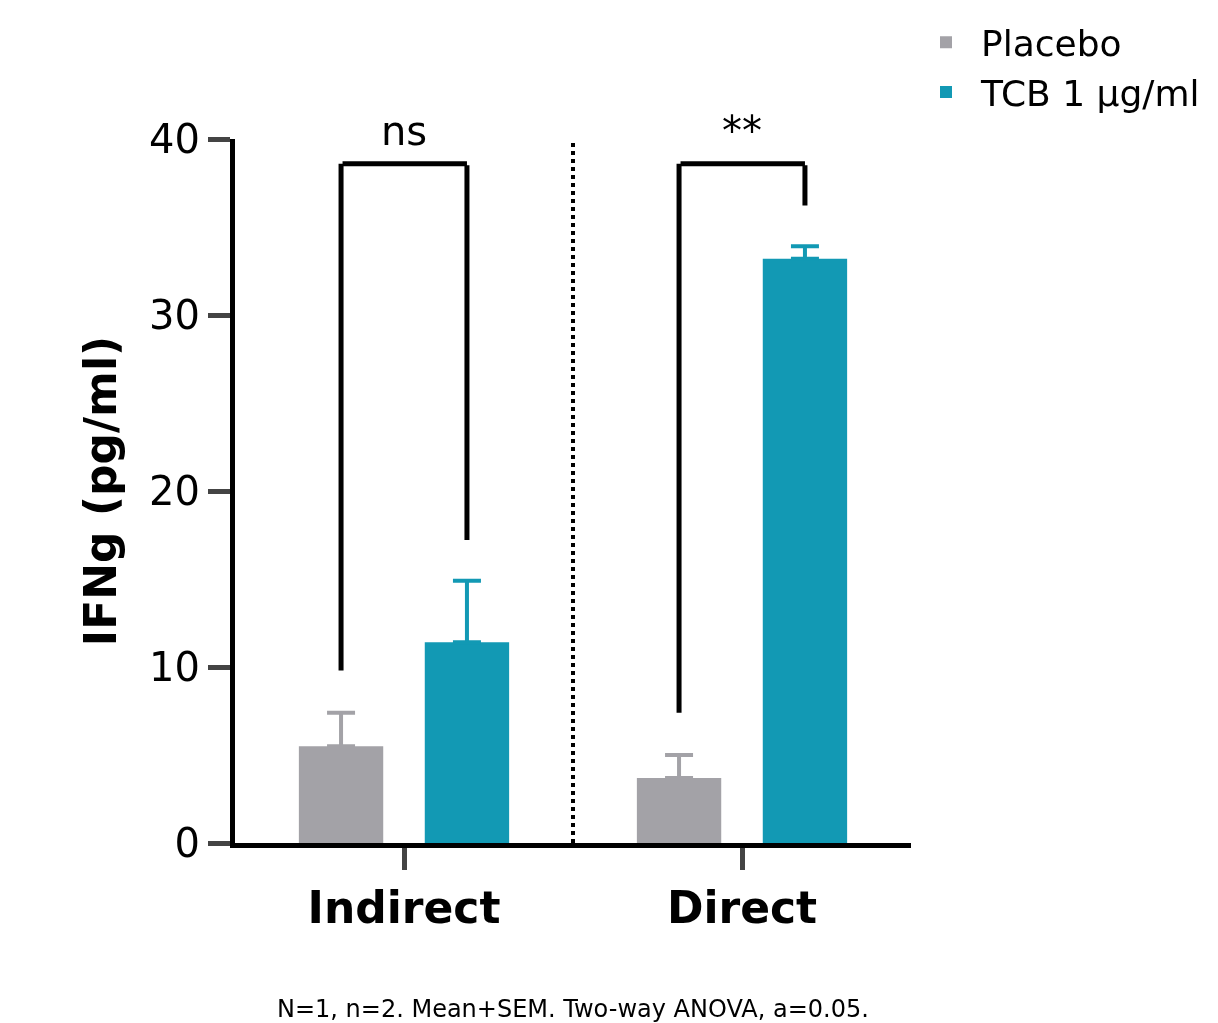  What do you see at coordinates (187, 843) in the screenshot?
I see `y-tick-label: 0` at bounding box center [187, 843].